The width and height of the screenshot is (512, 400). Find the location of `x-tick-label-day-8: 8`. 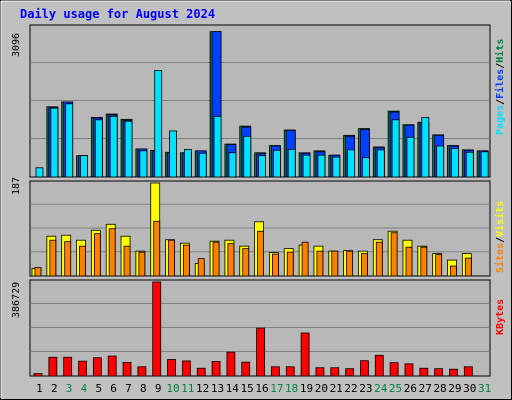

x-tick-label-day-8: 8 is located at coordinates (143, 388).